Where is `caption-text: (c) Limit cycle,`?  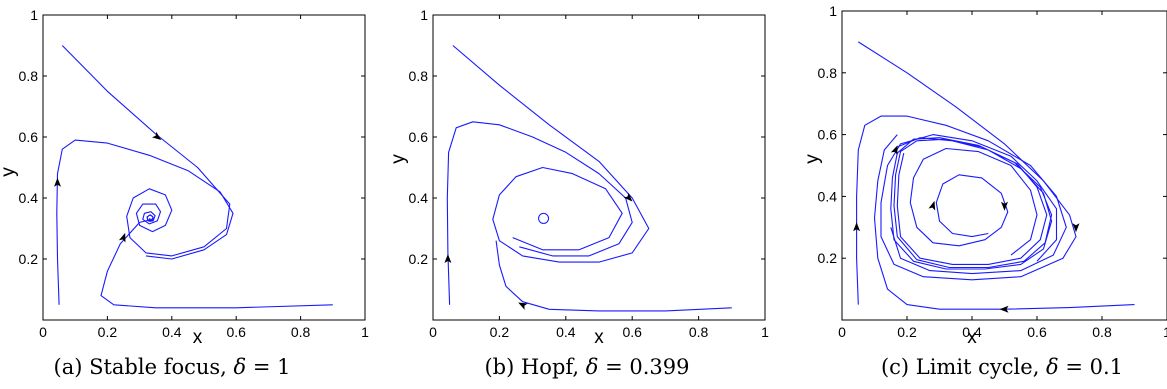
caption-text: (c) Limit cycle, is located at coordinates (963, 367).